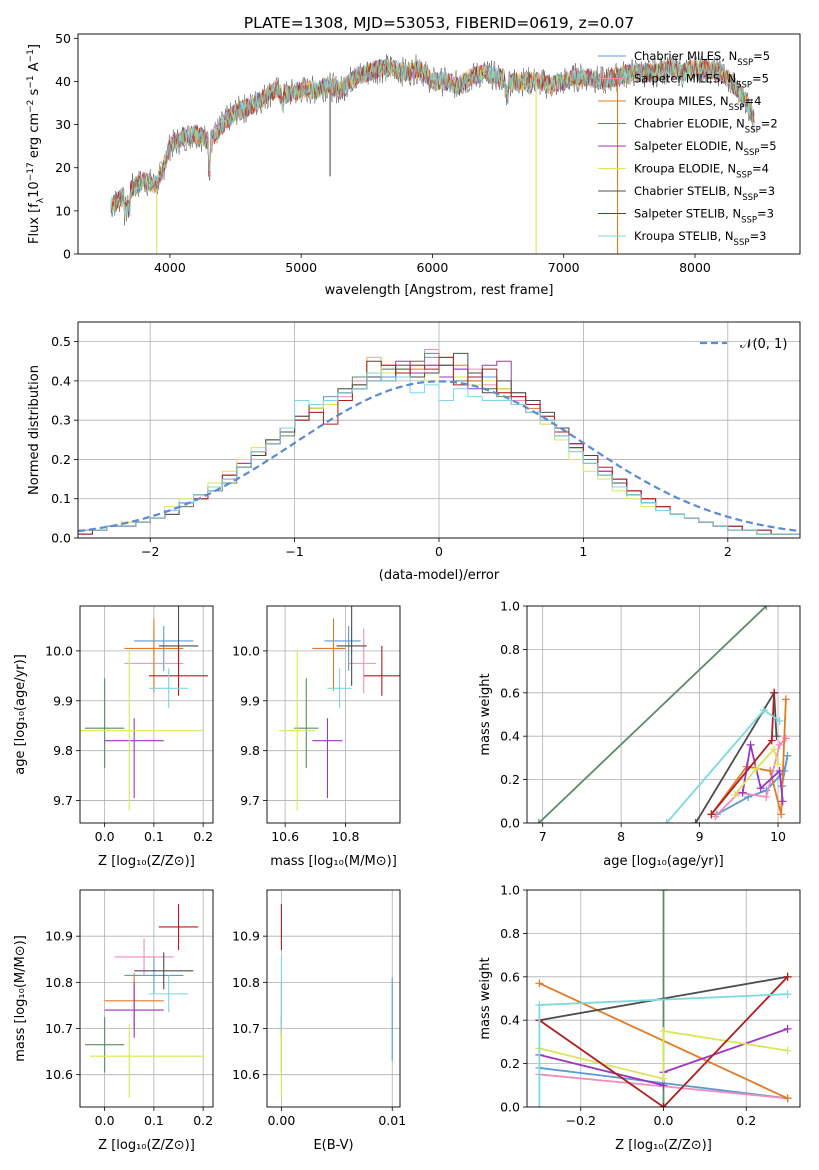  What do you see at coordinates (294, 551) in the screenshot?
I see `x-tick-label: −1` at bounding box center [294, 551].